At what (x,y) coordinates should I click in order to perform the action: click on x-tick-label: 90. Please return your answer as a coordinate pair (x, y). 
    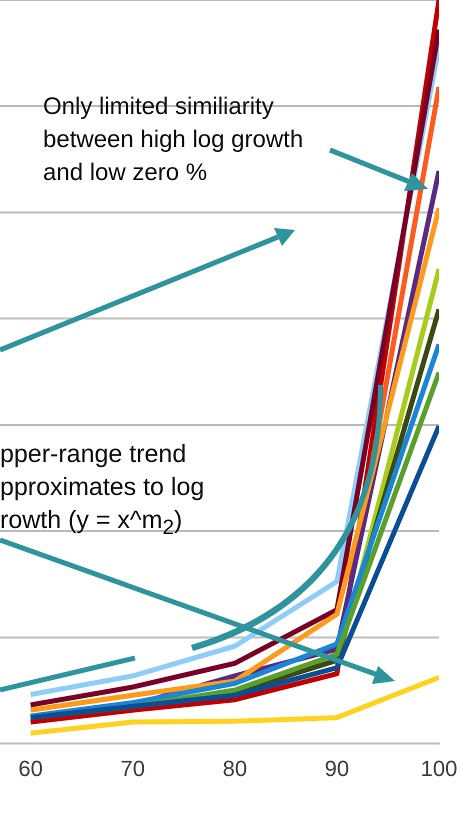
    Looking at the image, I should click on (337, 768).